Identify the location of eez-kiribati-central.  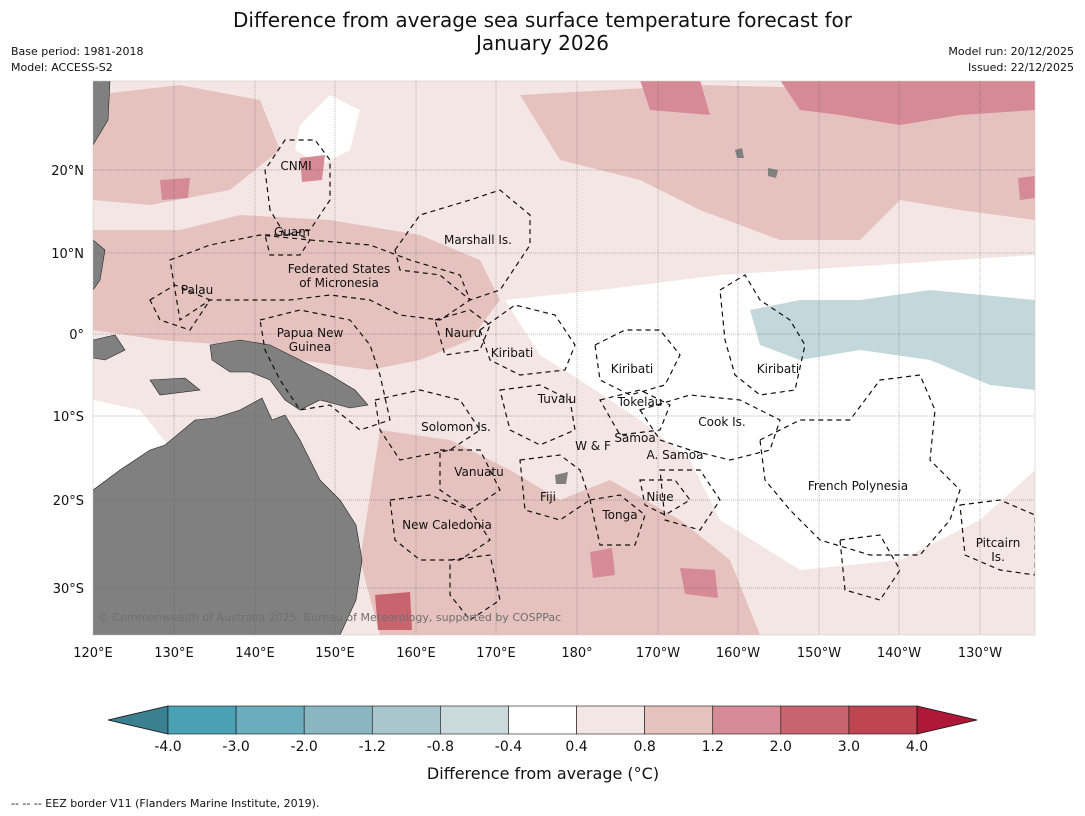
(637, 362).